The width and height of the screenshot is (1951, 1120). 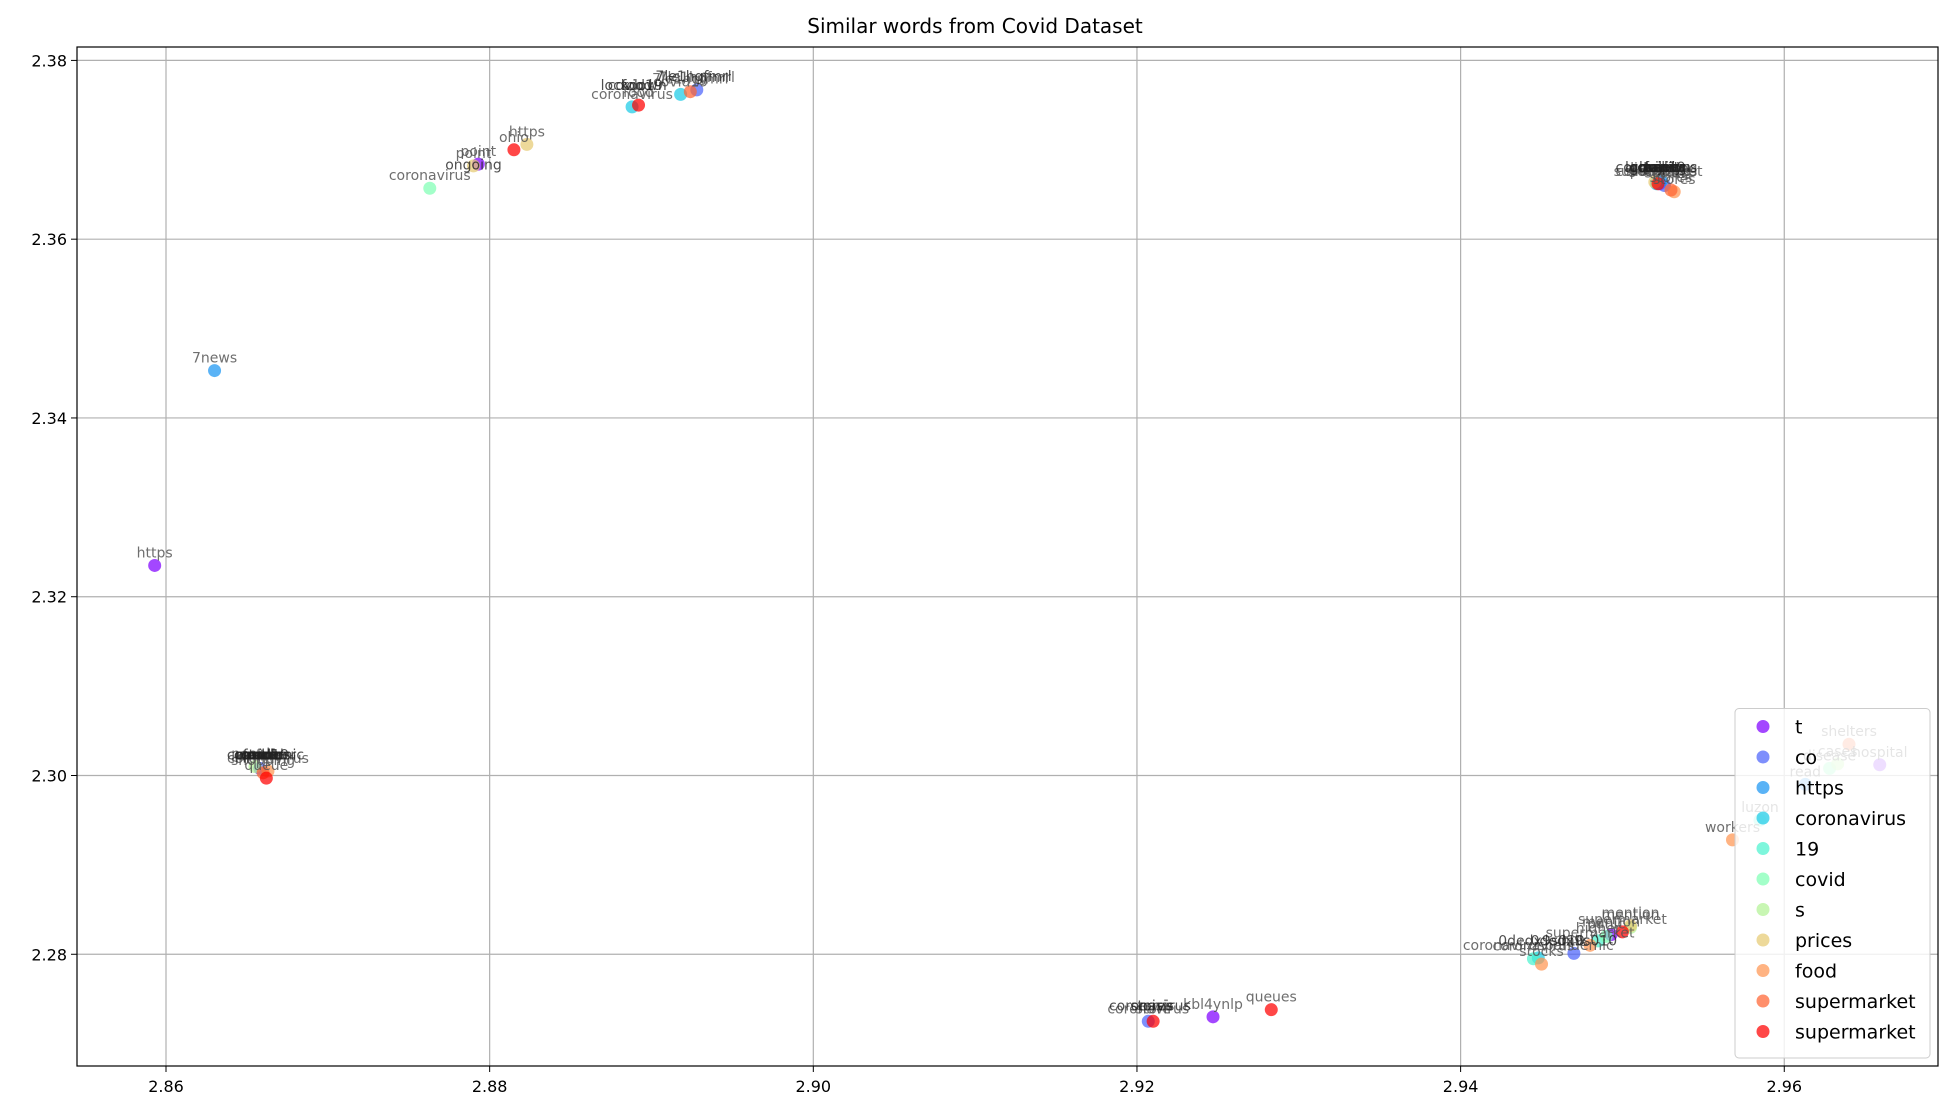 I want to click on legend-label: s, so click(x=1800, y=911).